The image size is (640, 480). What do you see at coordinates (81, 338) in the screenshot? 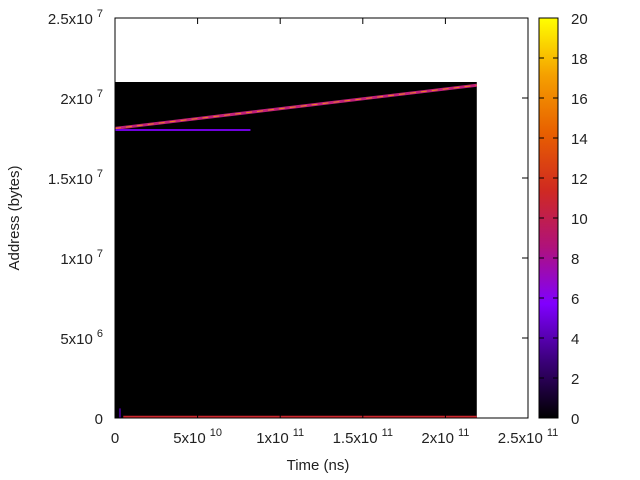
I see `y-tick-label: 5x10 6` at bounding box center [81, 338].